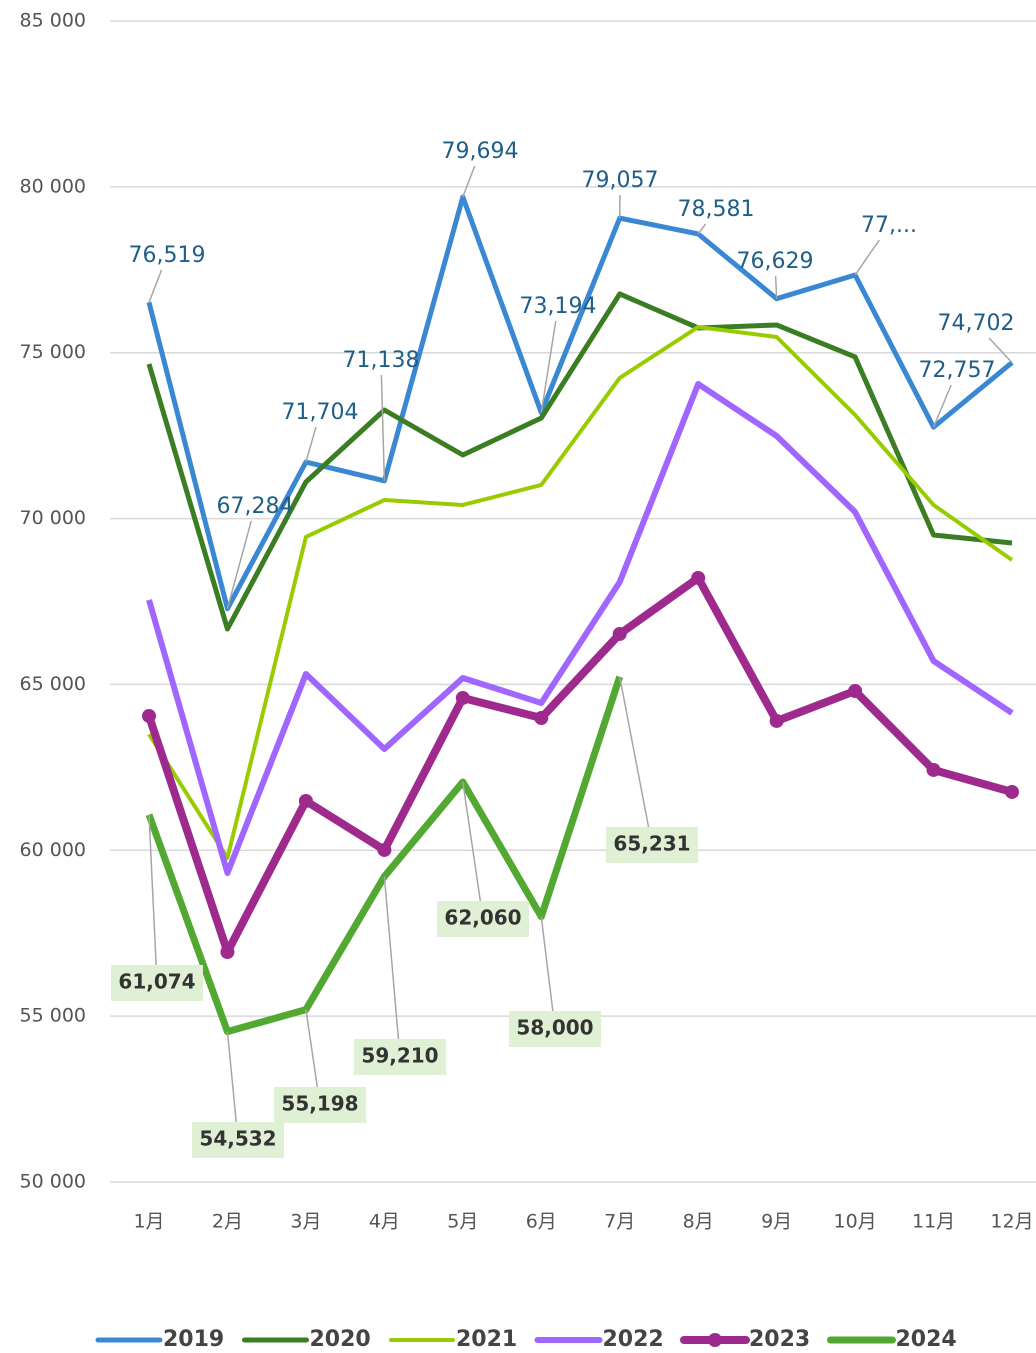  I want to click on x-tick-label: 8月, so click(698, 1222).